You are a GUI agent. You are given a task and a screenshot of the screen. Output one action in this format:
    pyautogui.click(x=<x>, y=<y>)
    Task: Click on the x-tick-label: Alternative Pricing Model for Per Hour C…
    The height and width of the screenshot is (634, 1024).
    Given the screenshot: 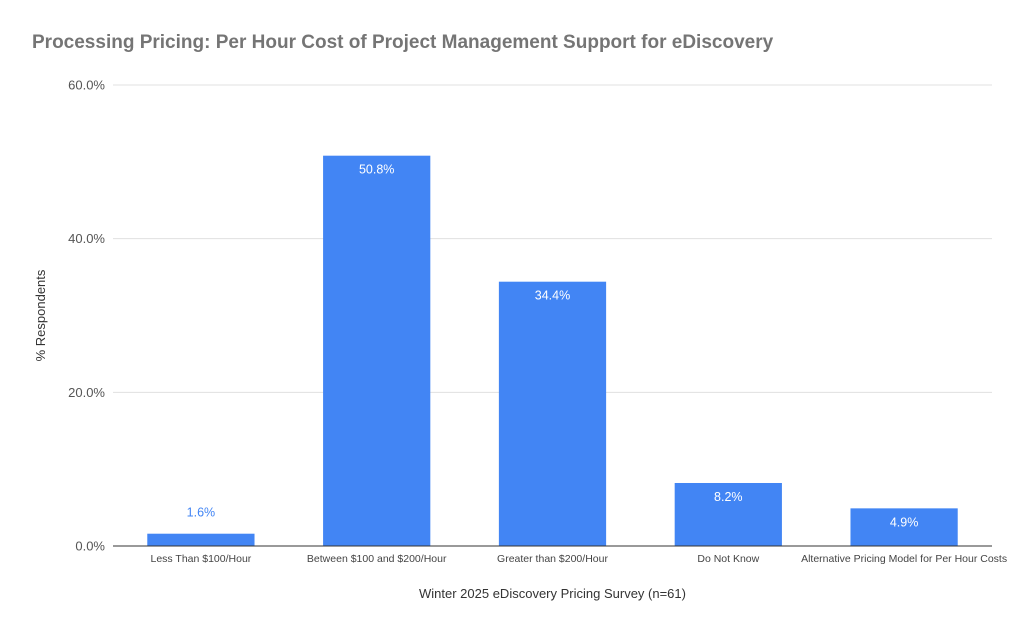 What is the action you would take?
    pyautogui.click(x=904, y=559)
    